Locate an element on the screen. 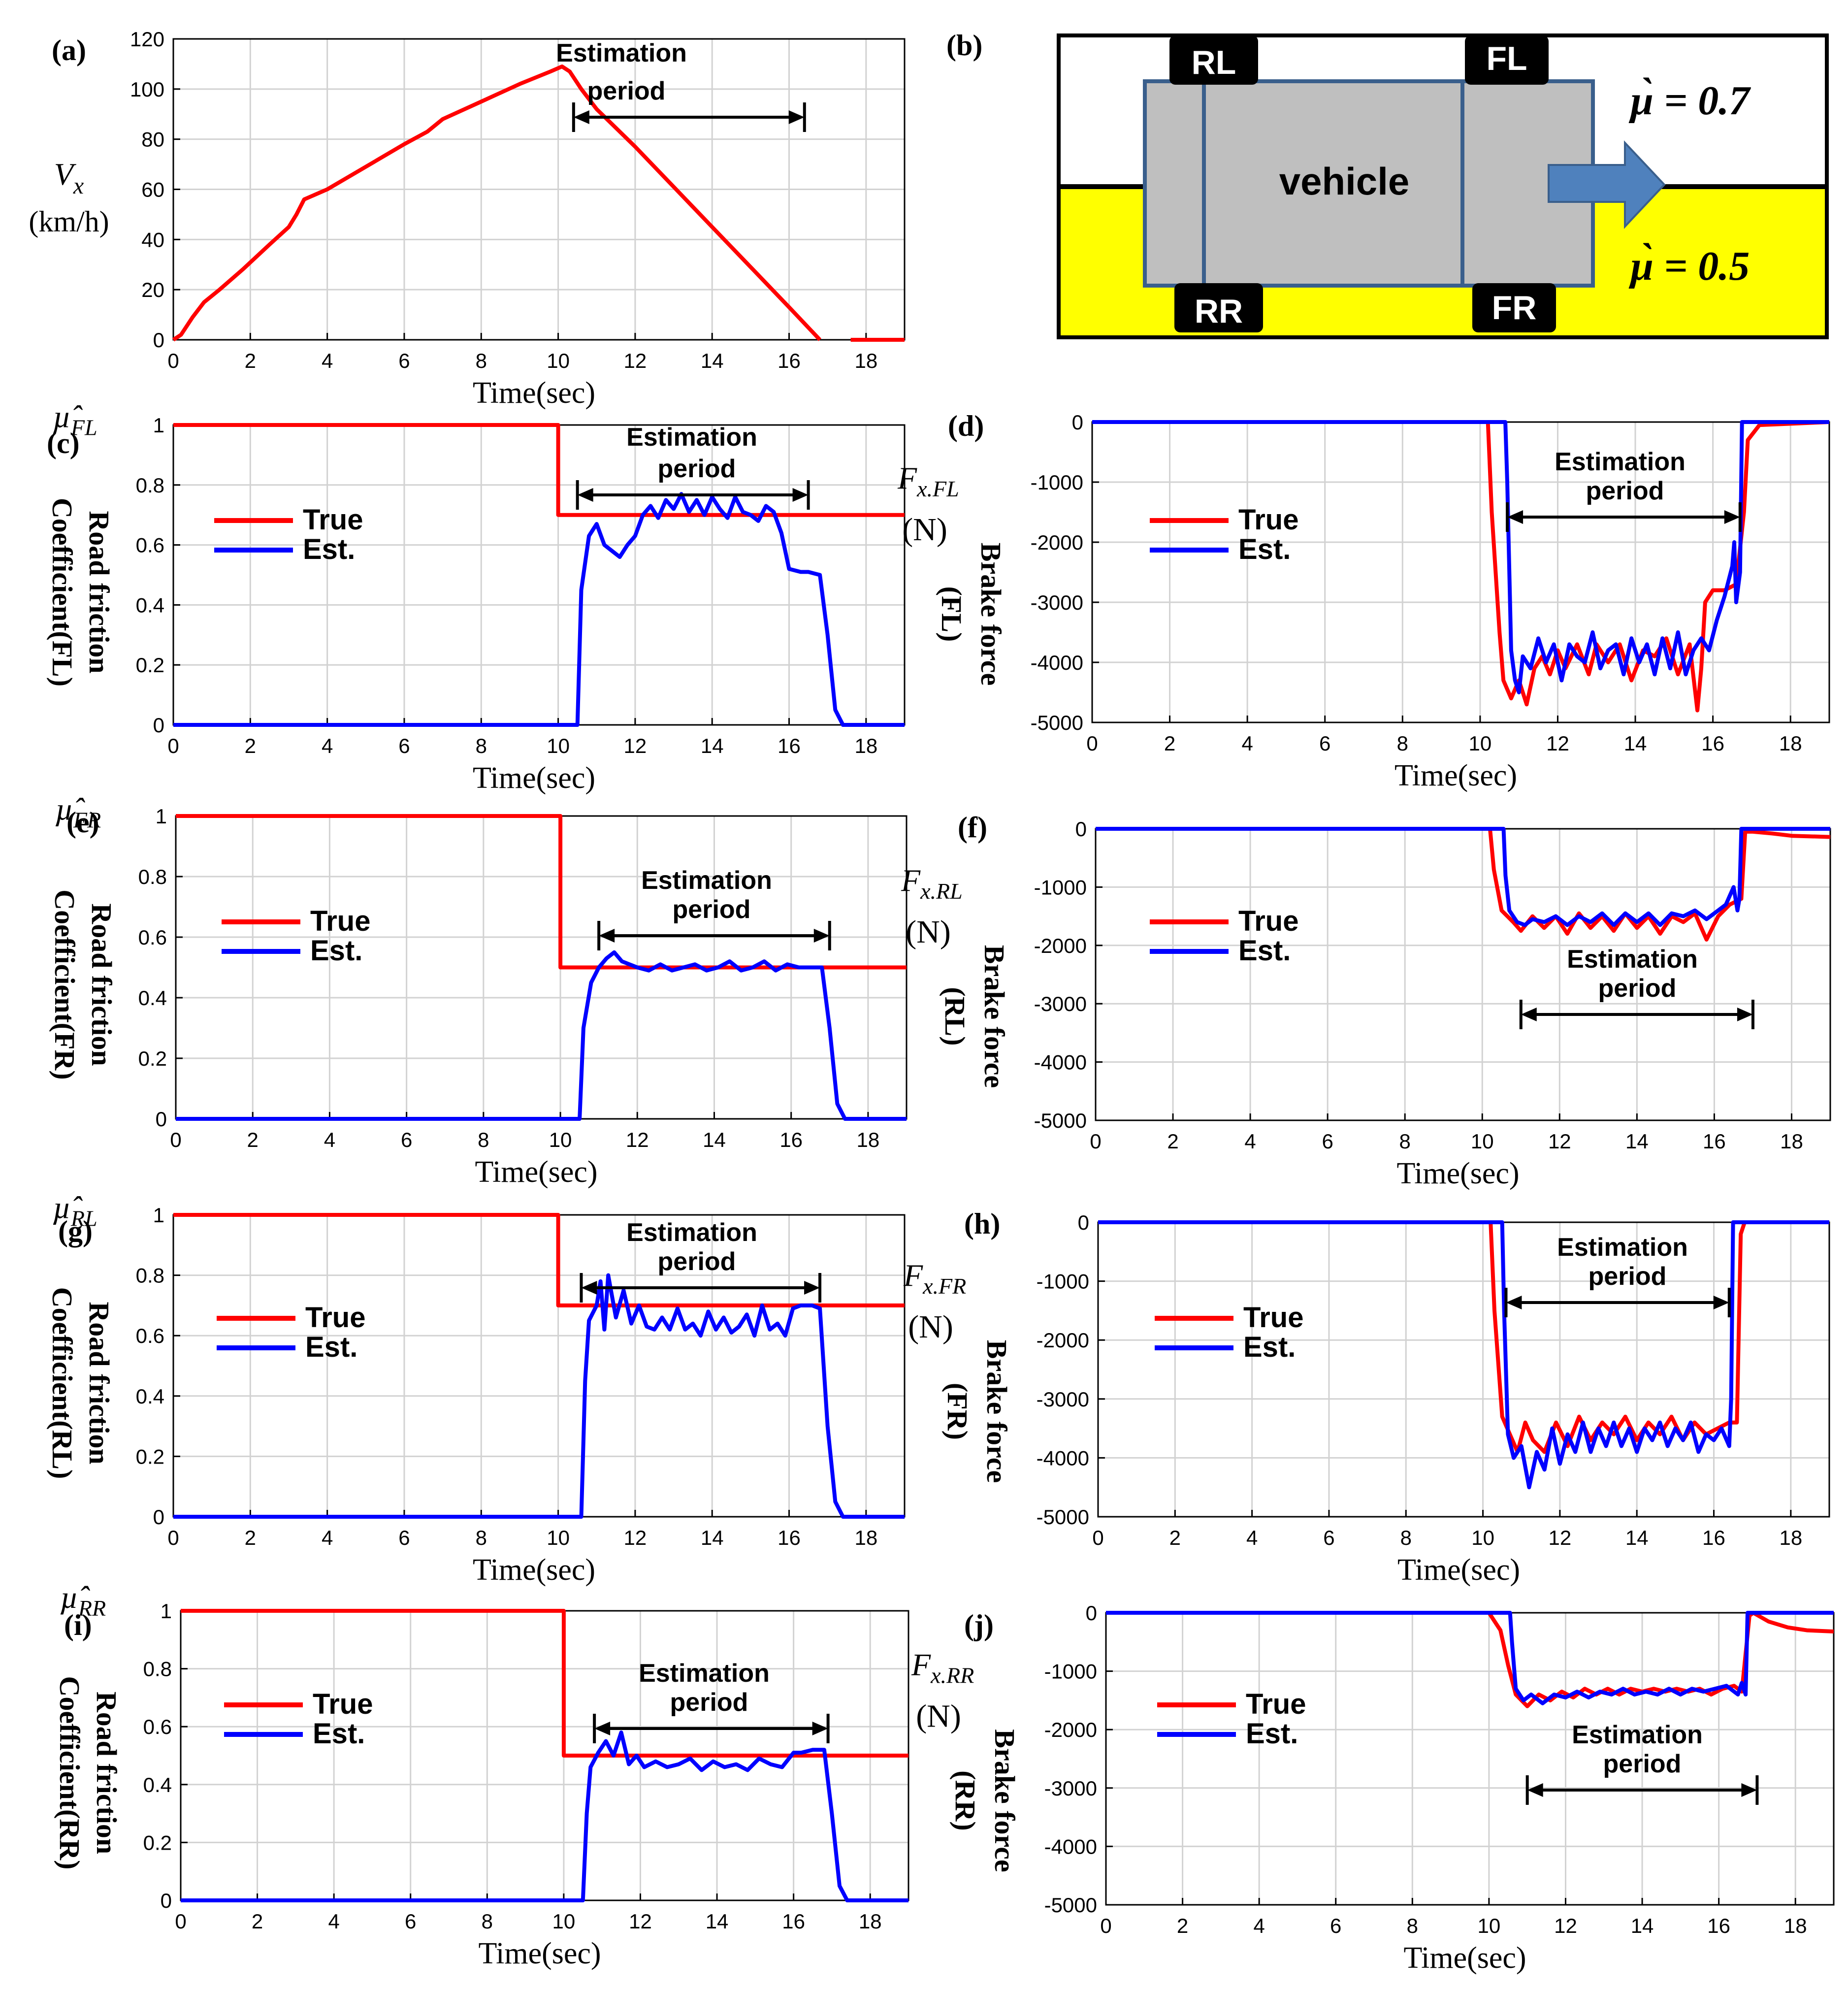 This screenshot has width=1848, height=1990. wheel-fl is located at coordinates (1507, 60).